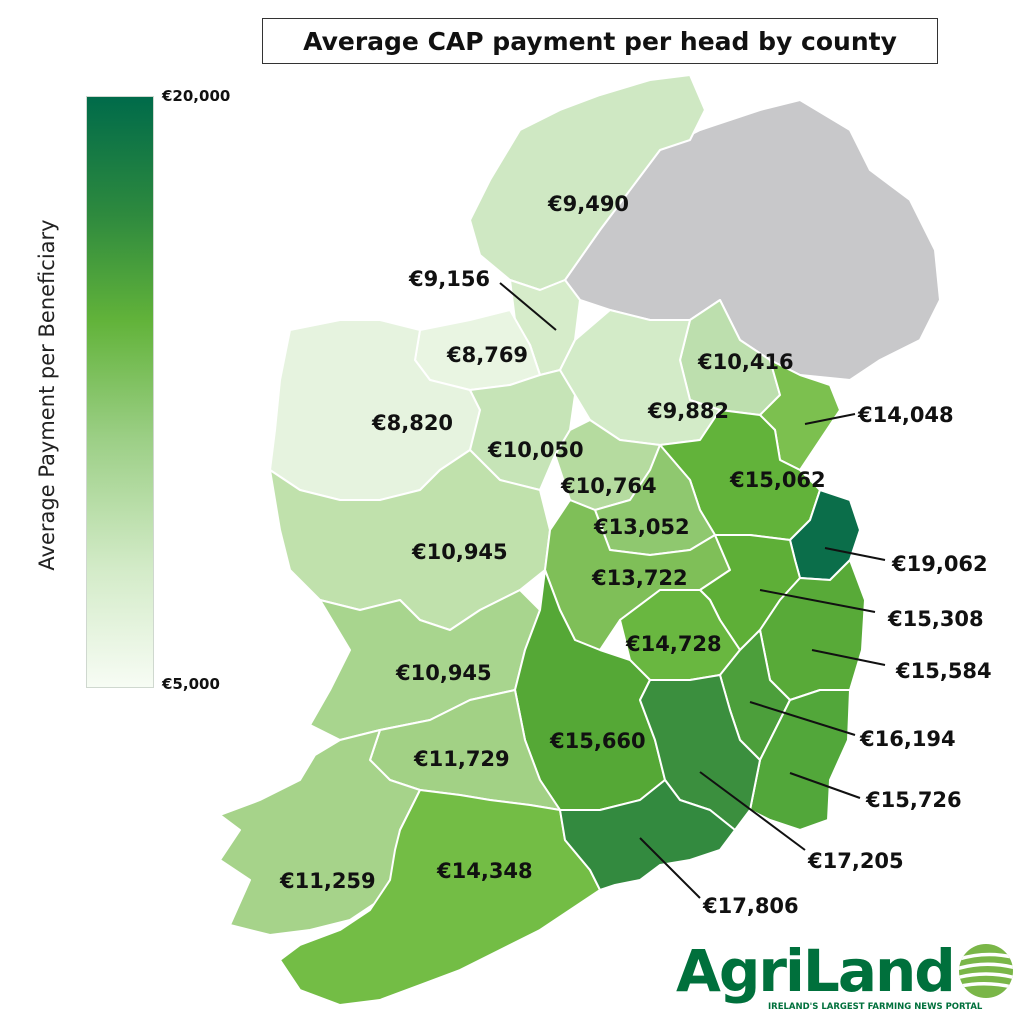  What do you see at coordinates (700, 752) in the screenshot?
I see `county-kilkenny` at bounding box center [700, 752].